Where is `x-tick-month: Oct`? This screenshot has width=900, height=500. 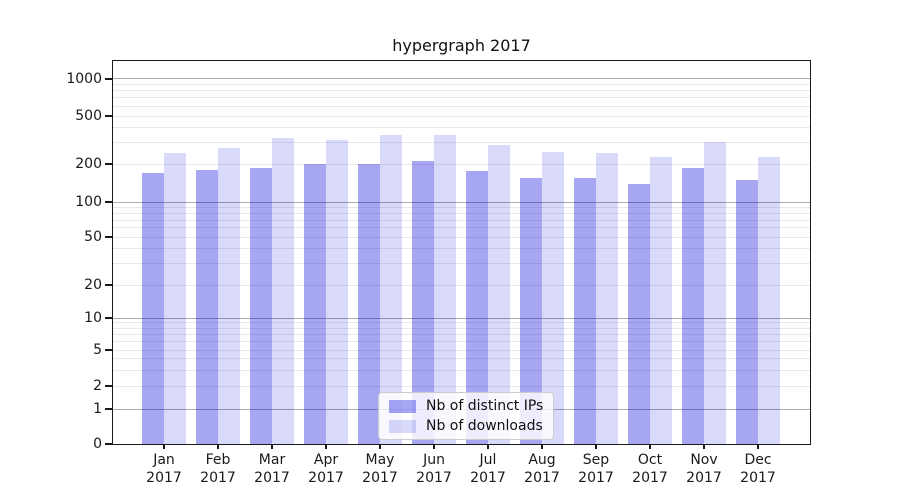
x-tick-month: Oct is located at coordinates (650, 460).